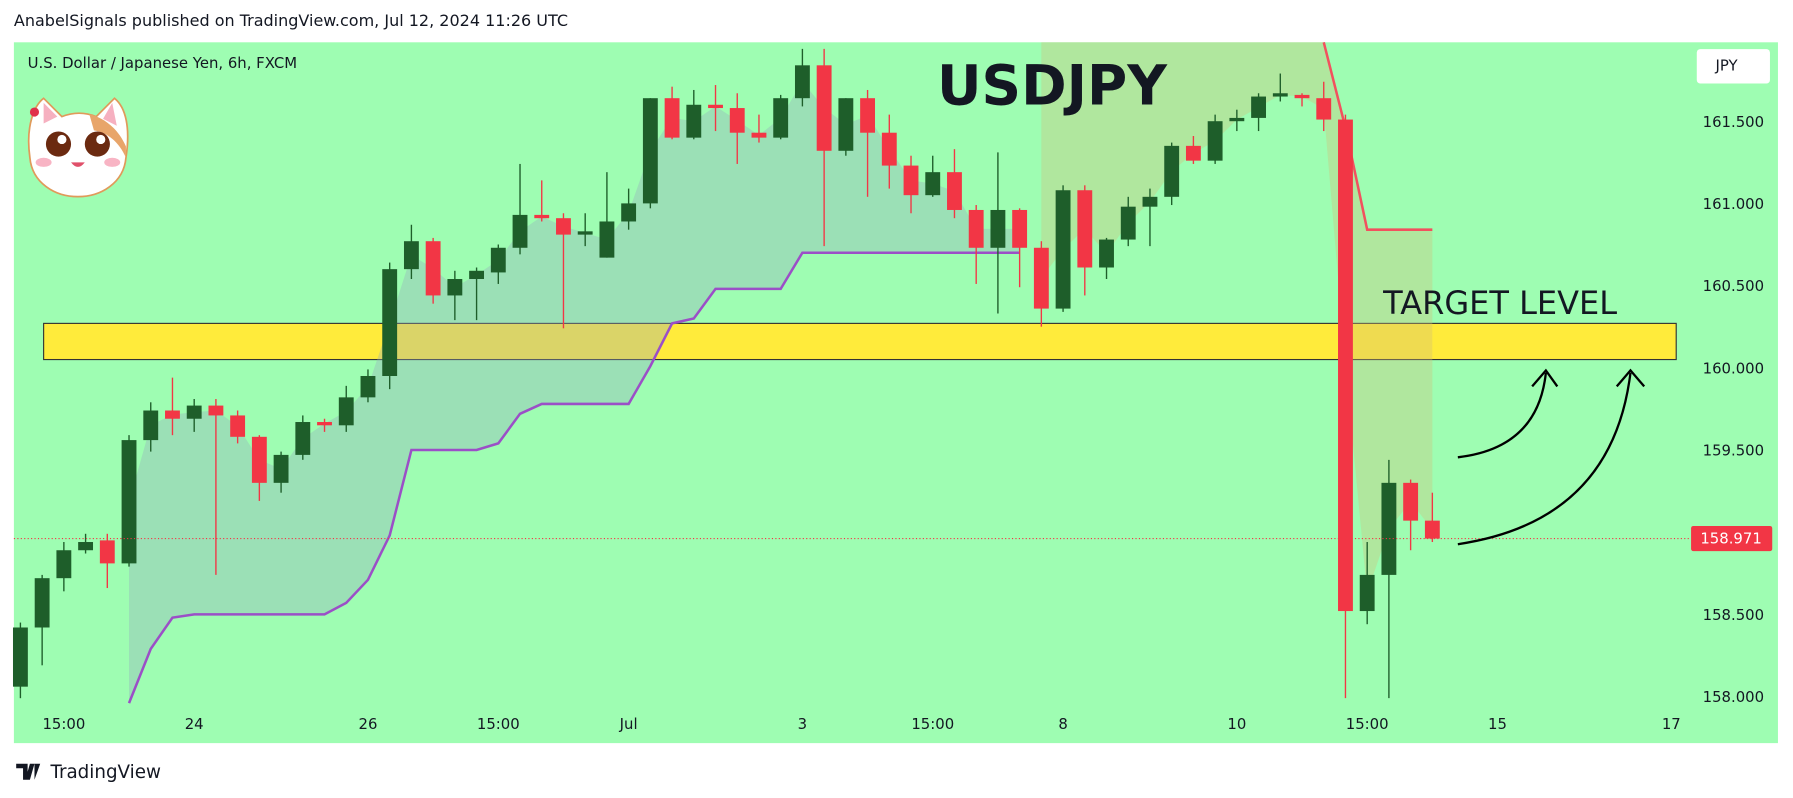 This screenshot has width=1793, height=798. What do you see at coordinates (1551, 457) in the screenshot?
I see `arrows` at bounding box center [1551, 457].